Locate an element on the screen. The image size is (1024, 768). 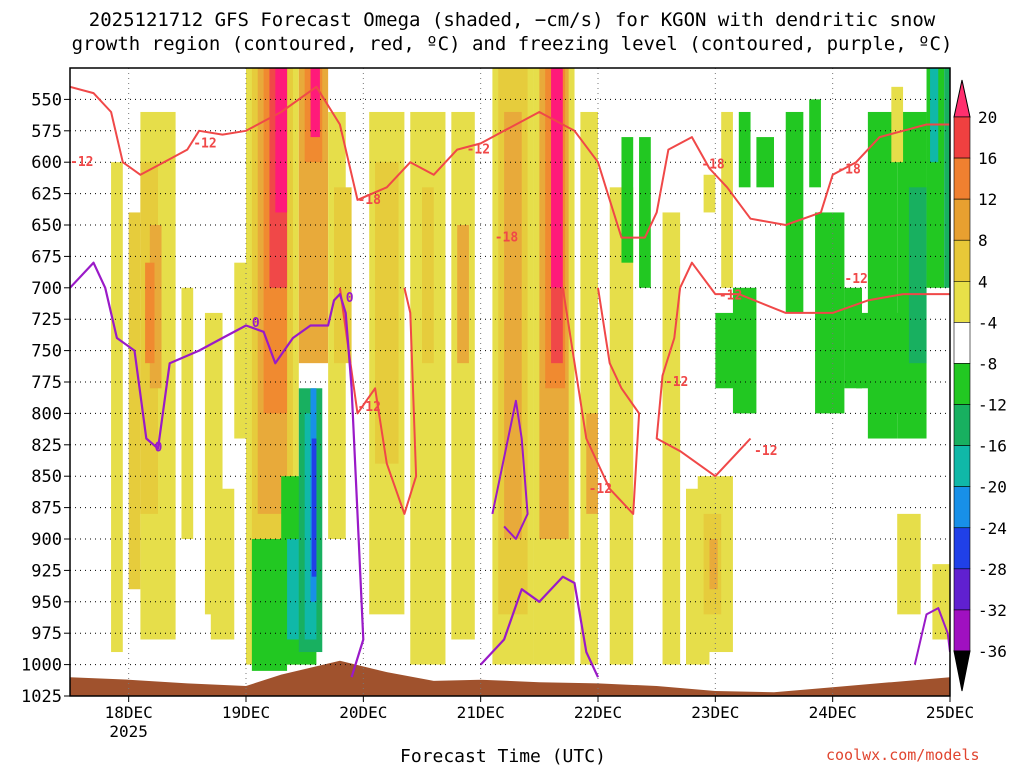
y-tick-label: 950 is located at coordinates (46, 603).